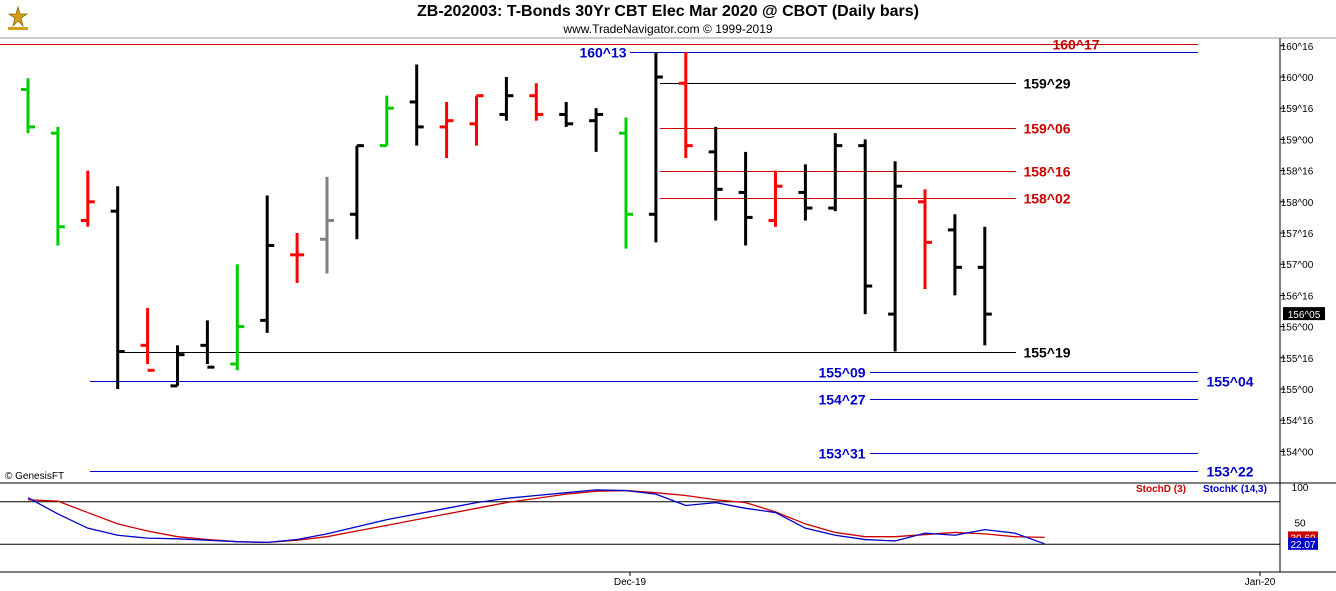  I want to click on price-tick-label: 156^00, so click(1297, 328).